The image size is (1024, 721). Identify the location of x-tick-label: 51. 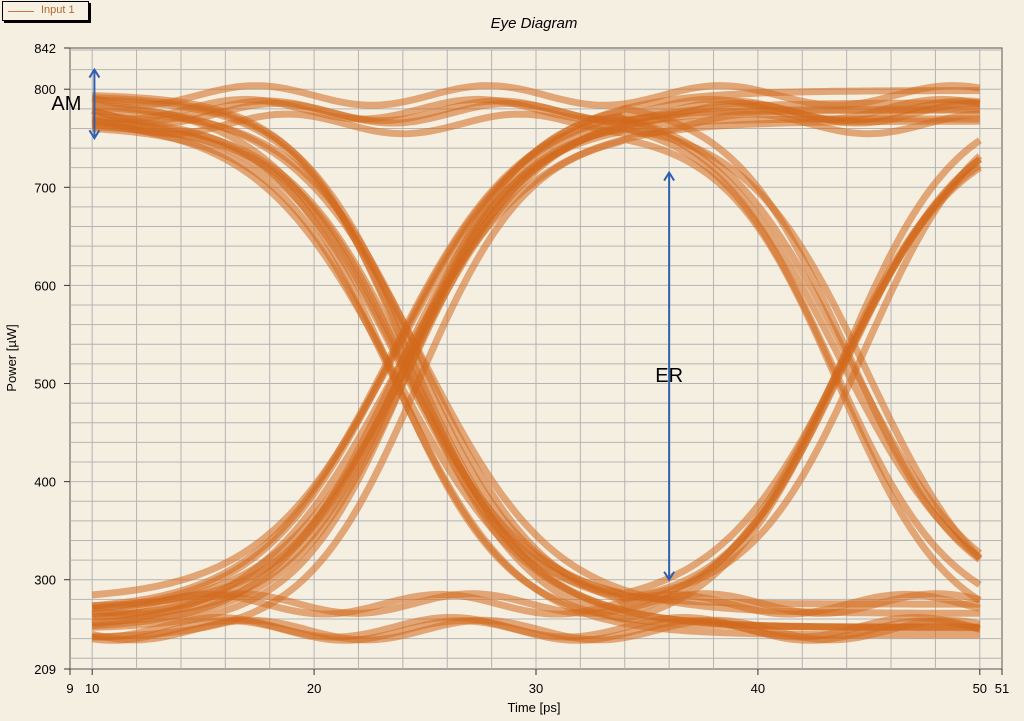
(1002, 688).